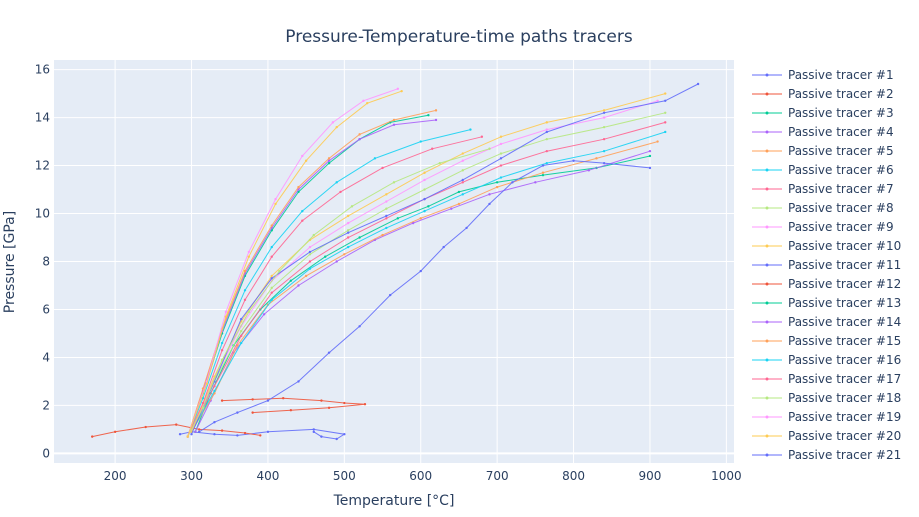 This screenshot has width=919, height=517. What do you see at coordinates (841, 151) in the screenshot?
I see `legend-label: Passive tracer #5` at bounding box center [841, 151].